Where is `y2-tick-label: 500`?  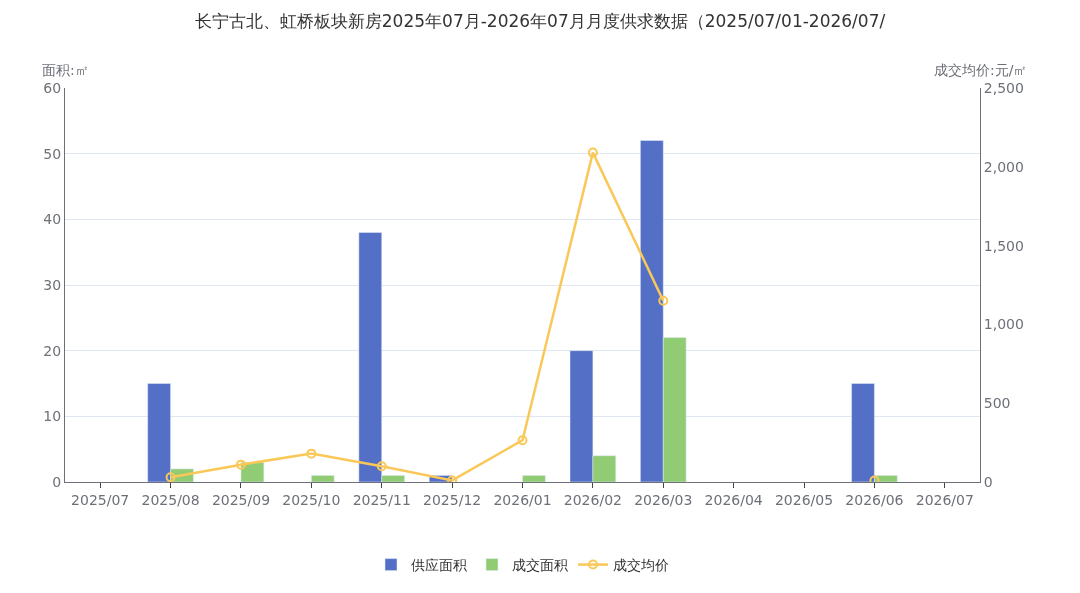
y2-tick-label: 500 is located at coordinates (997, 403).